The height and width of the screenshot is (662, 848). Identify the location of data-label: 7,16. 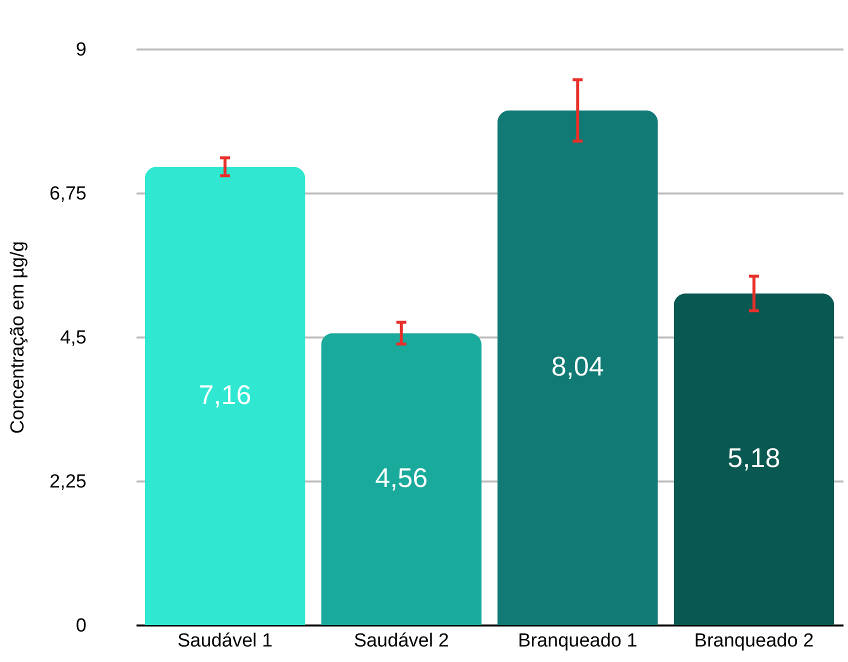
(225, 395).